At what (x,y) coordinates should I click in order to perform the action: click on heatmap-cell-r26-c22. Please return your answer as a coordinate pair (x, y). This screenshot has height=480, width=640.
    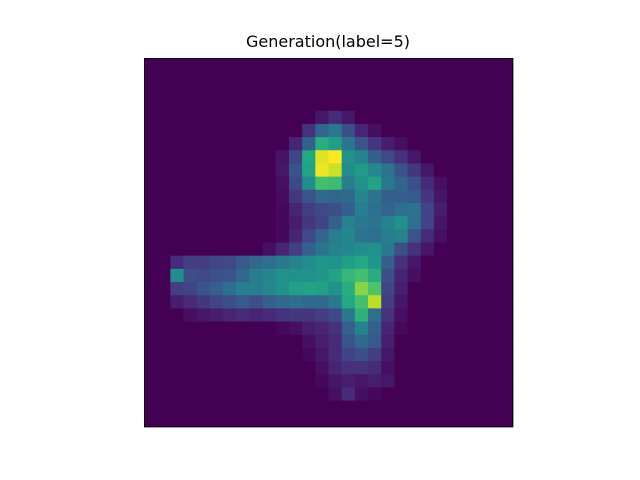
    Looking at the image, I should click on (440, 407).